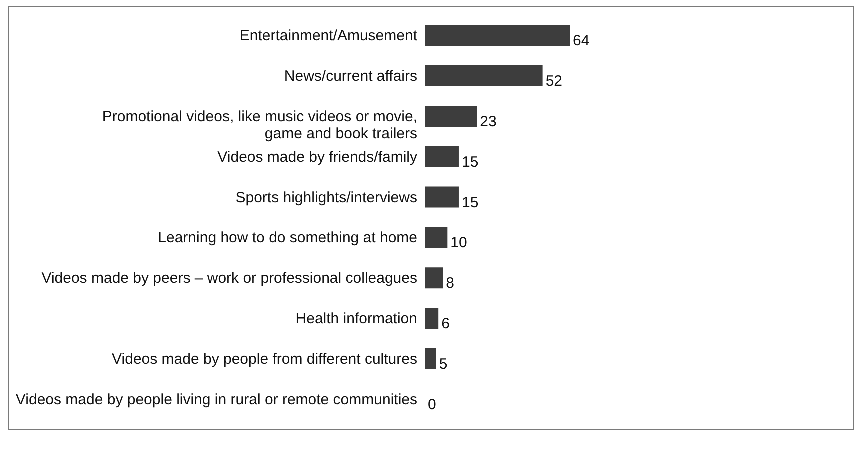  I want to click on data-label: 6, so click(446, 324).